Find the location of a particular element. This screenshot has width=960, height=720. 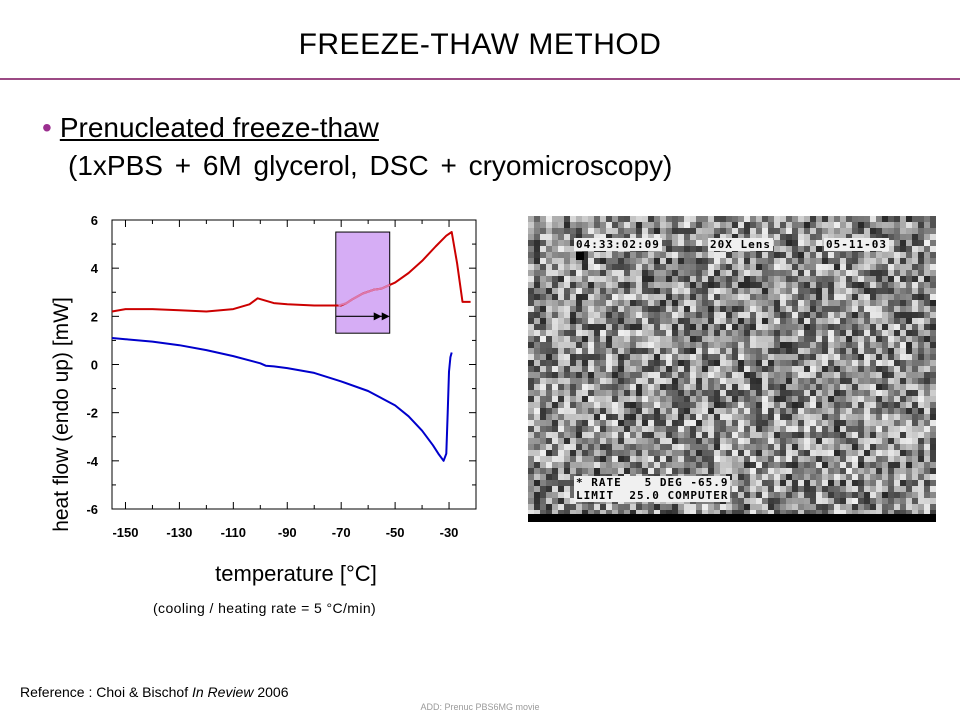

micrograph-lens: 20X Lens is located at coordinates (740, 244).